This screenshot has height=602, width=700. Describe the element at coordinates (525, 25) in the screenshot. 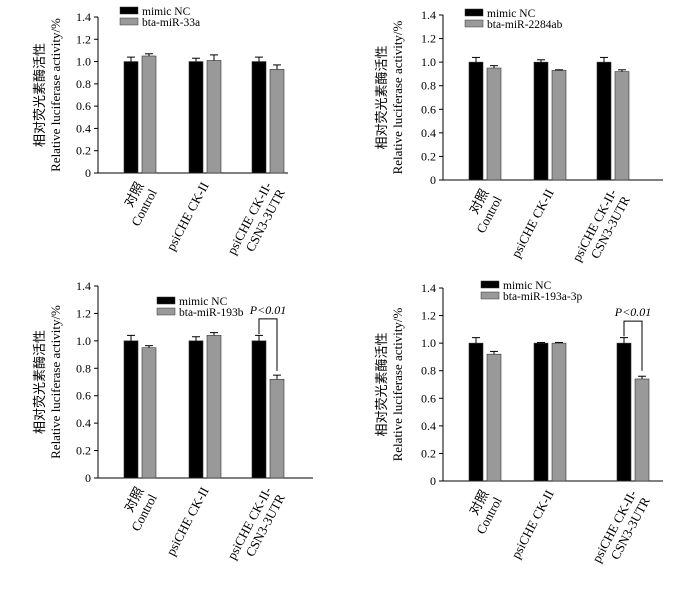

I see `legend-label: bta-miR-2284ab` at that location.